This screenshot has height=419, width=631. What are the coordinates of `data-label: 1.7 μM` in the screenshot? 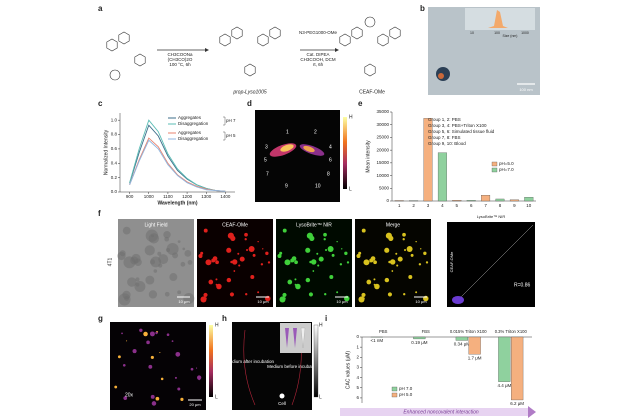 It's located at (475, 357).